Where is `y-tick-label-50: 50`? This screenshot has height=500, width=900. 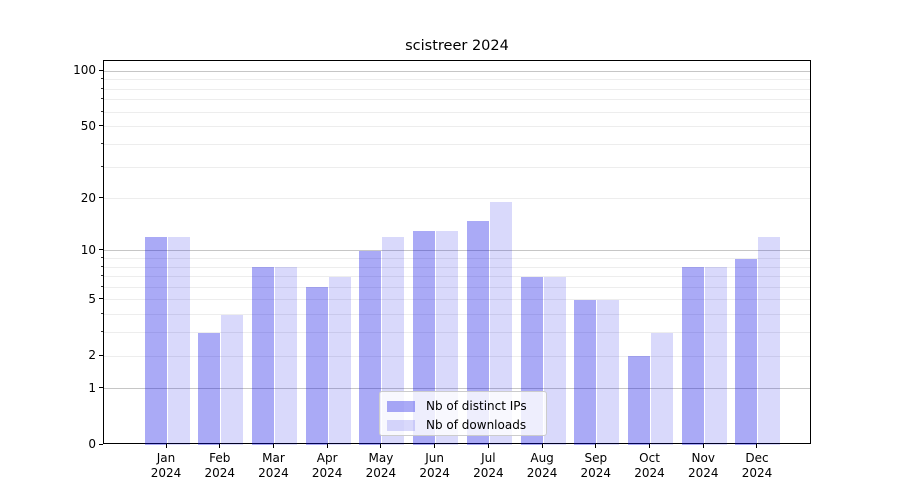
y-tick-label-50: 50 is located at coordinates (88, 125).